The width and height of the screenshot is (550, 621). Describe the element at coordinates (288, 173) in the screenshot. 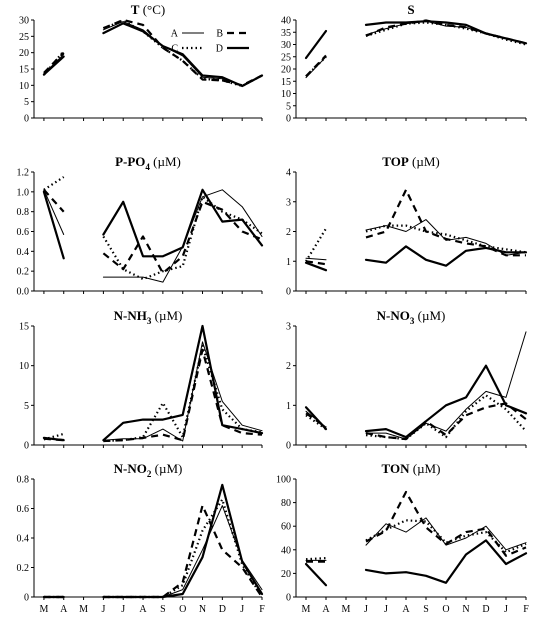

I see `y-tick-label: 4` at that location.